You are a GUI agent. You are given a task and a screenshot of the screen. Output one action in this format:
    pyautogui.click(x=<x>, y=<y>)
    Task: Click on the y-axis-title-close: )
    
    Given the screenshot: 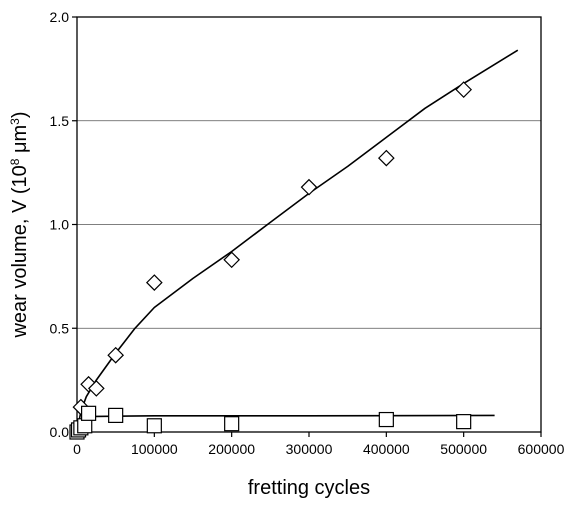 What is the action you would take?
    pyautogui.click(x=20, y=114)
    